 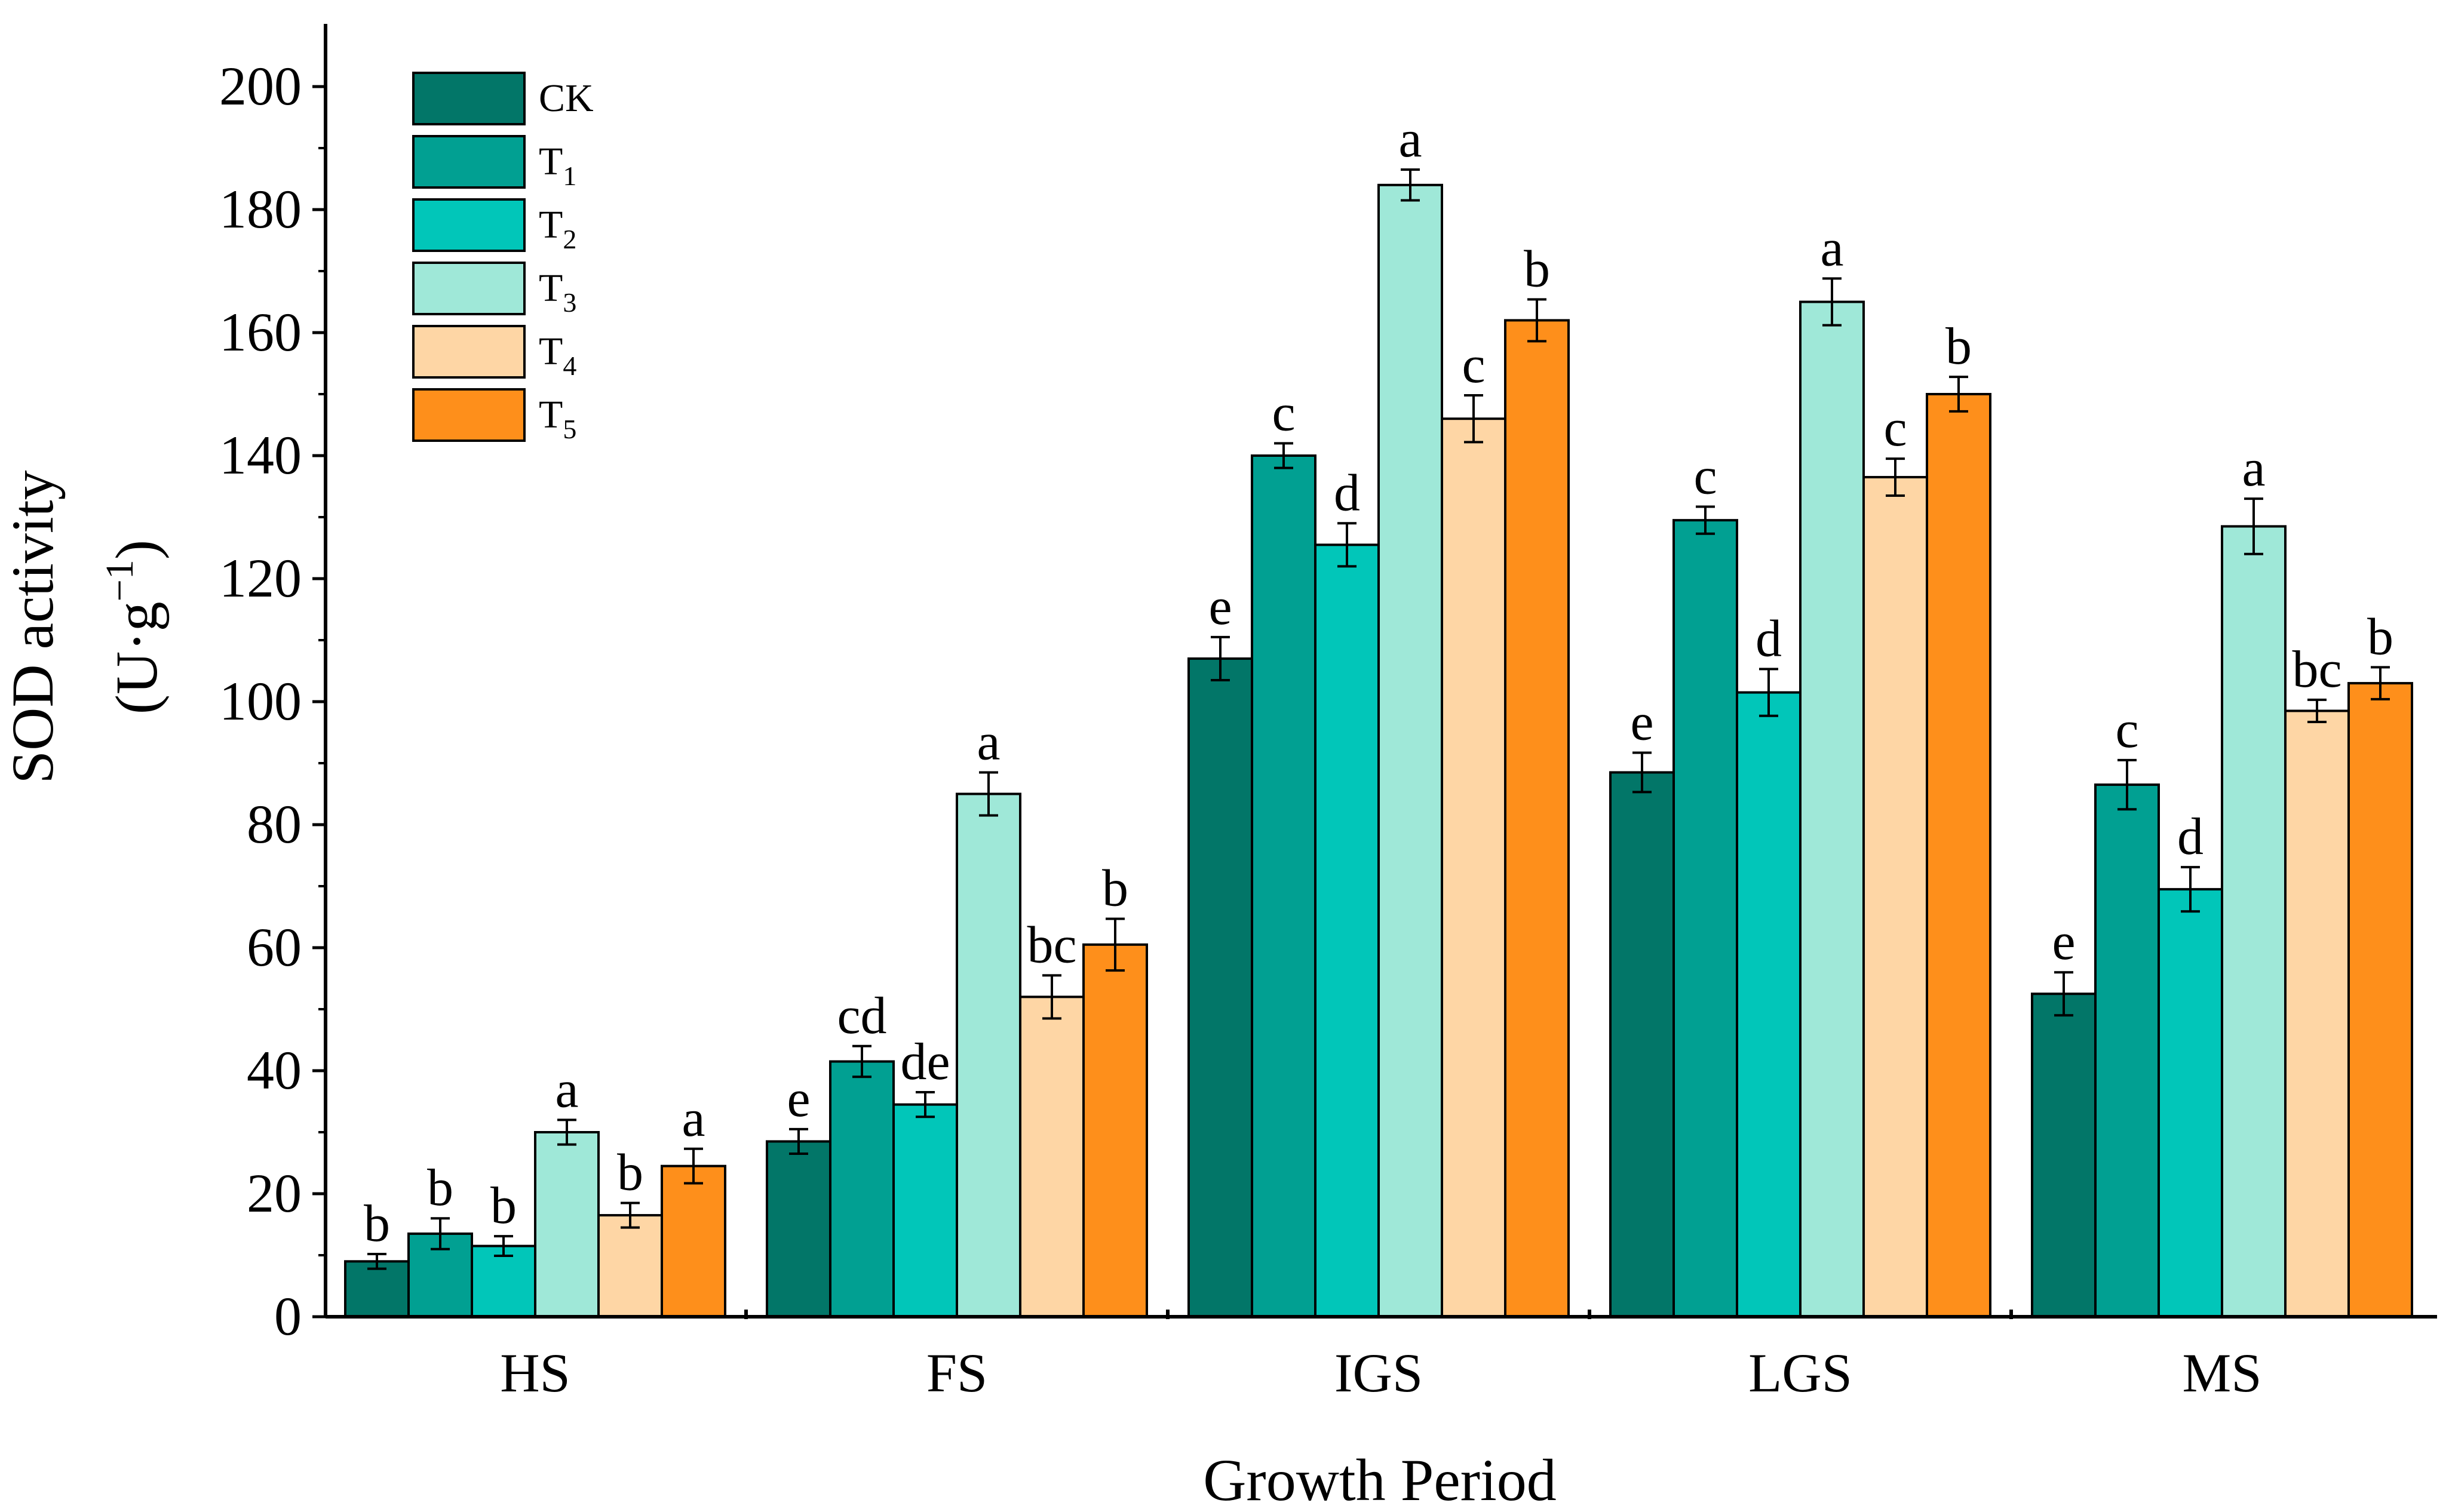 I want to click on sig-letter-FS-CK: e, so click(x=798, y=1099).